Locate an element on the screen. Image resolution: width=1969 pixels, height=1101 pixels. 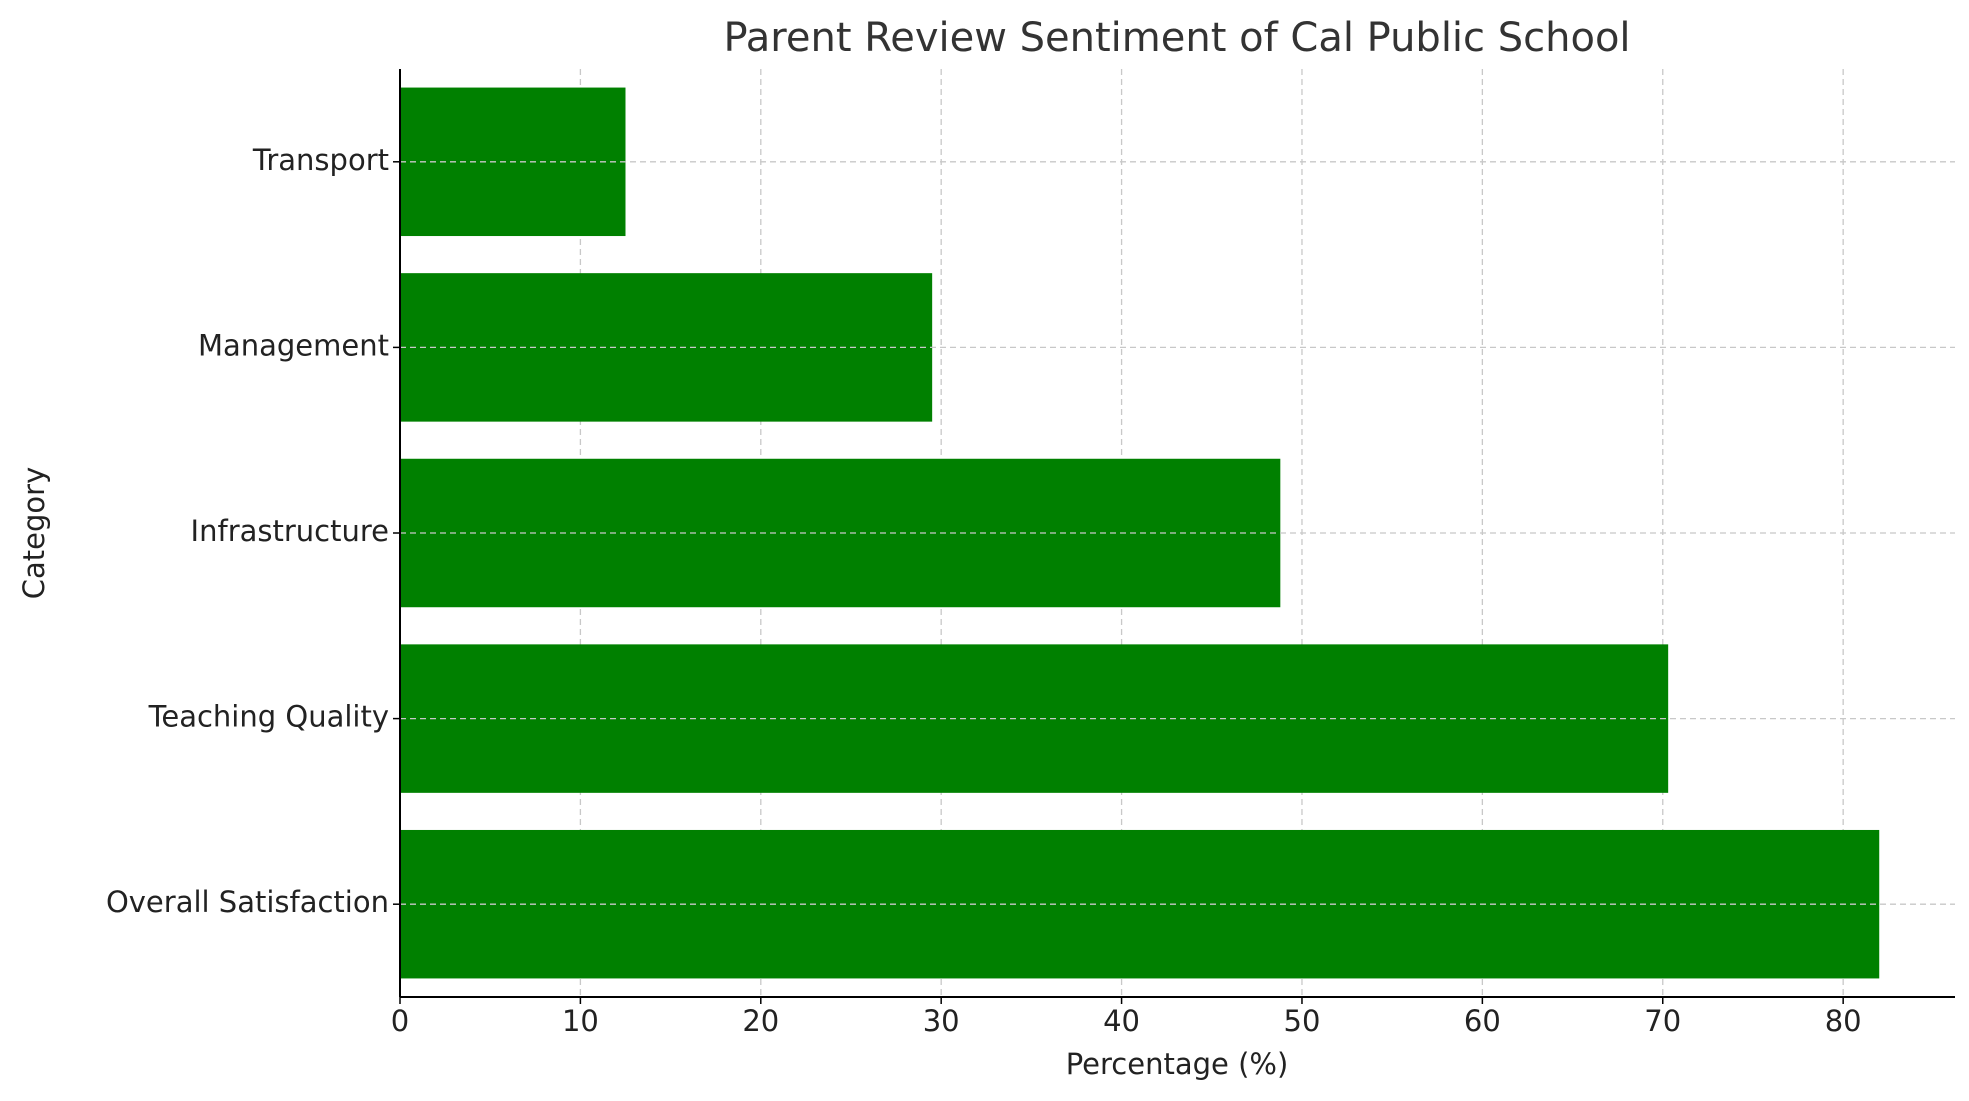
x-tick-label: 60 is located at coordinates (1482, 1021).